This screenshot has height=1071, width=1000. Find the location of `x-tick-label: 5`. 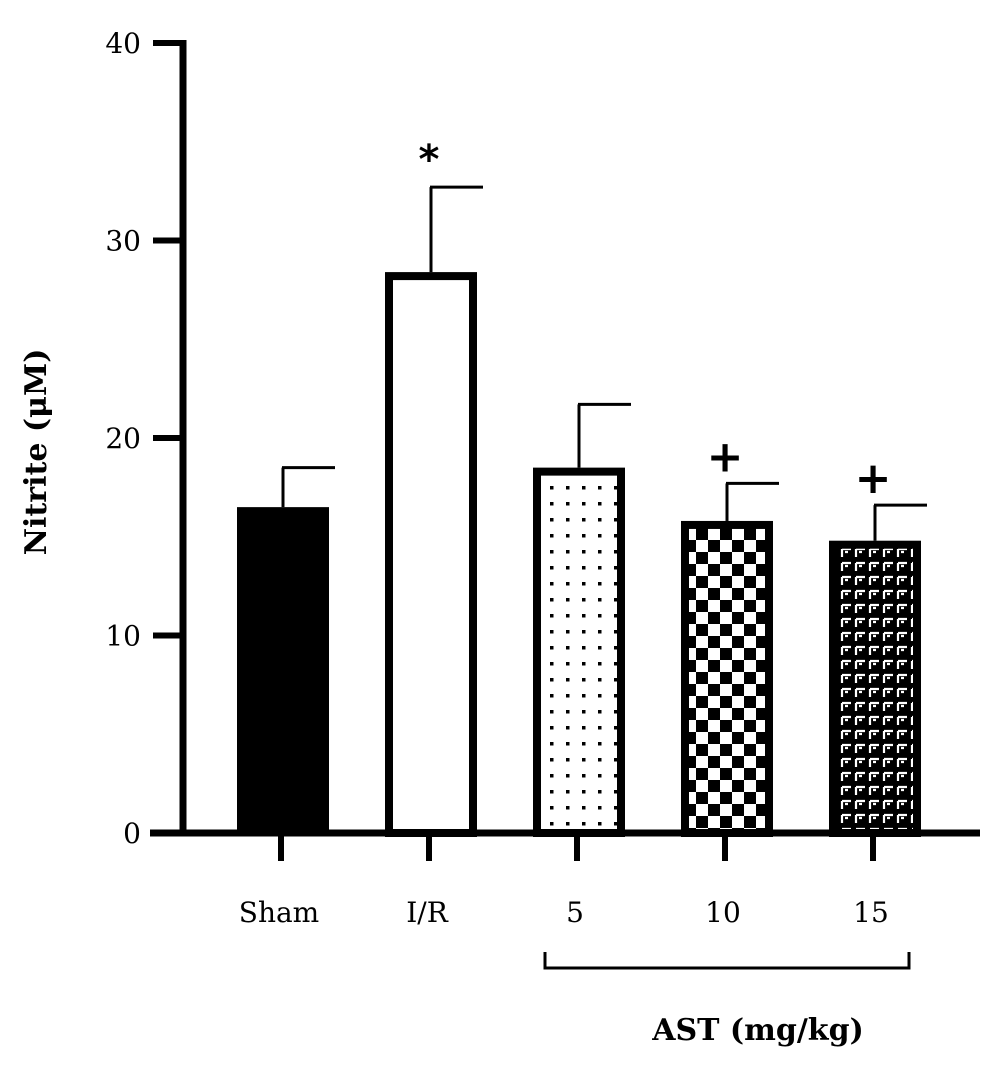

x-tick-label: 5 is located at coordinates (575, 912).